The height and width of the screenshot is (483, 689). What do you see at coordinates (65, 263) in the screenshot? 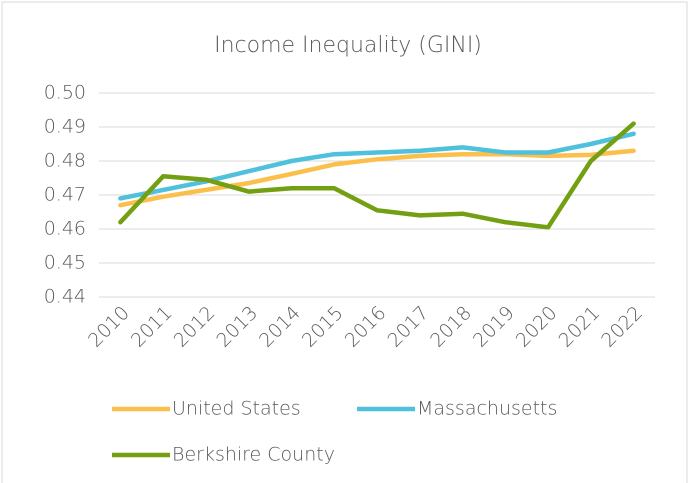
I see `y-tick-label: 0.45` at bounding box center [65, 263].